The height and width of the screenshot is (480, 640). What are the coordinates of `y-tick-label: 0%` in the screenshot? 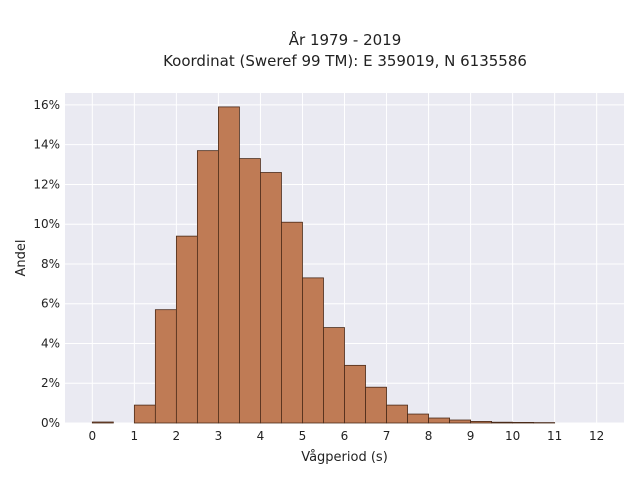 It's located at (50, 423).